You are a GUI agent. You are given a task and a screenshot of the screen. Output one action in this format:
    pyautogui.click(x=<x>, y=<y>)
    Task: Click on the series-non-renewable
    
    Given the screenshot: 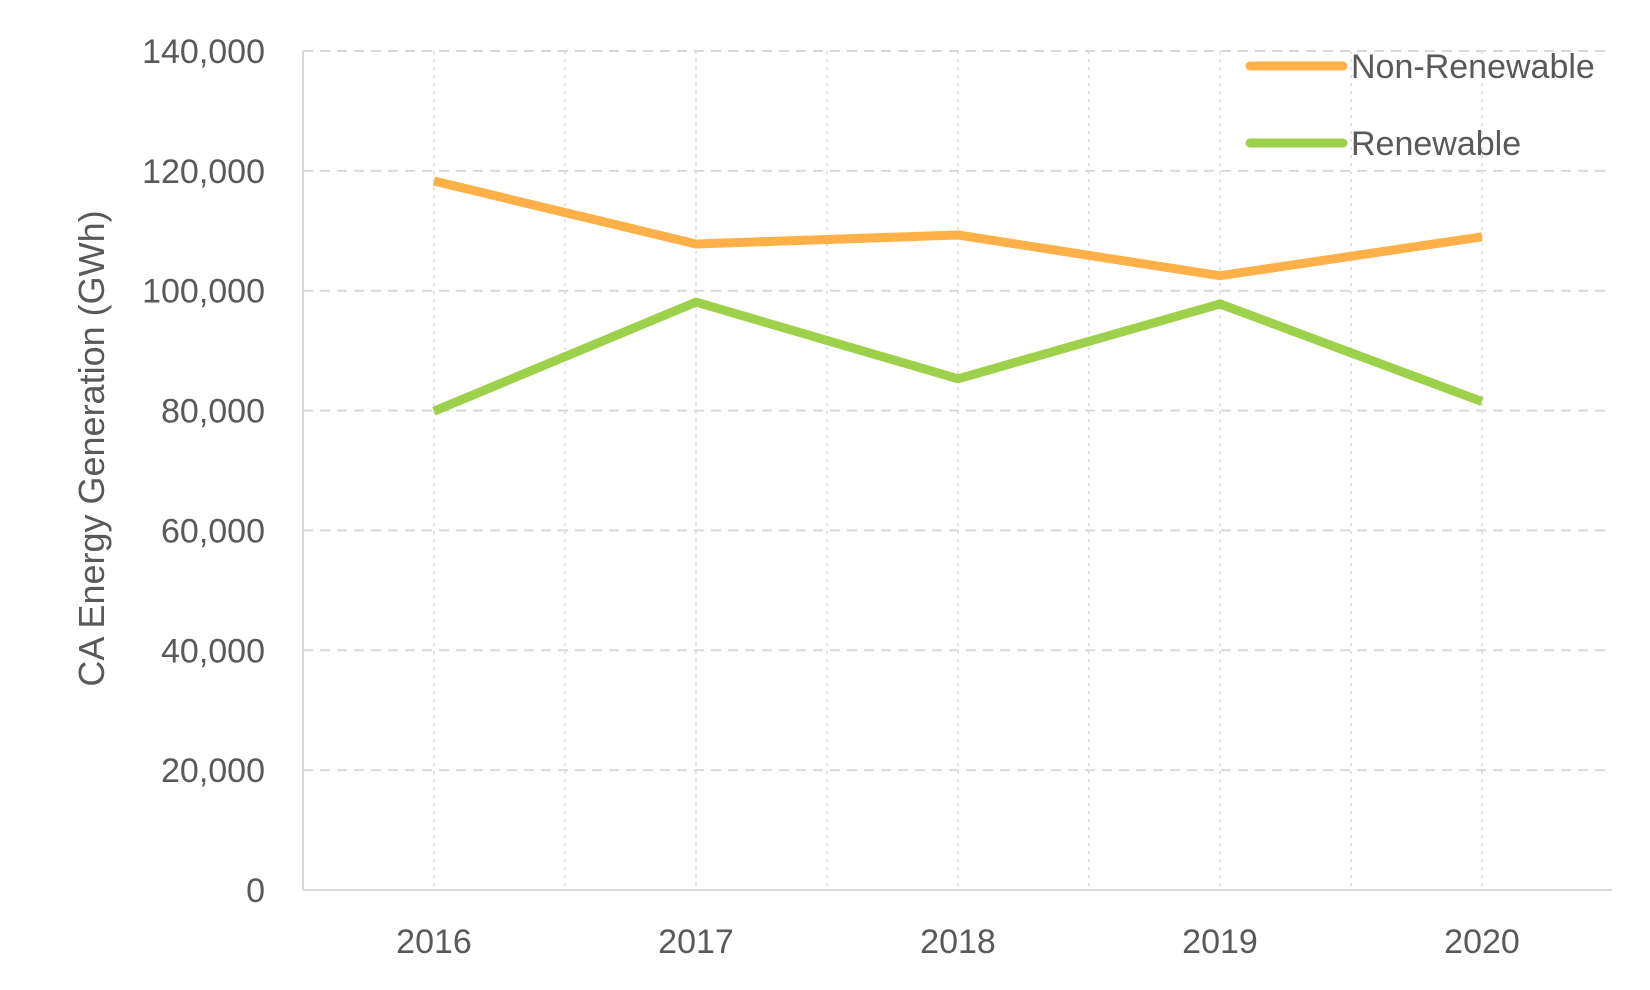 What is the action you would take?
    pyautogui.click(x=957, y=228)
    